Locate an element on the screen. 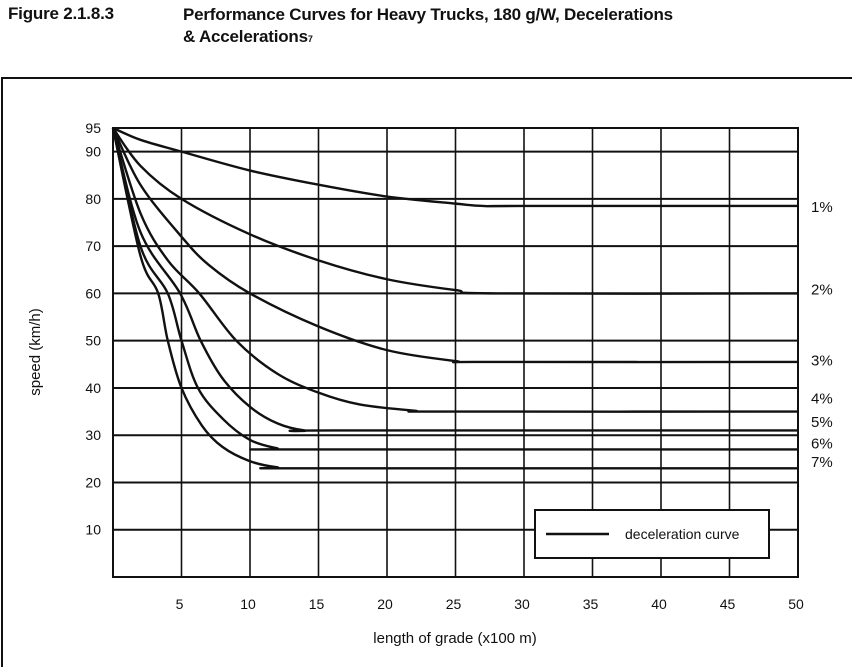 This screenshot has height=667, width=857. y-tick-label: 95 is located at coordinates (93, 128).